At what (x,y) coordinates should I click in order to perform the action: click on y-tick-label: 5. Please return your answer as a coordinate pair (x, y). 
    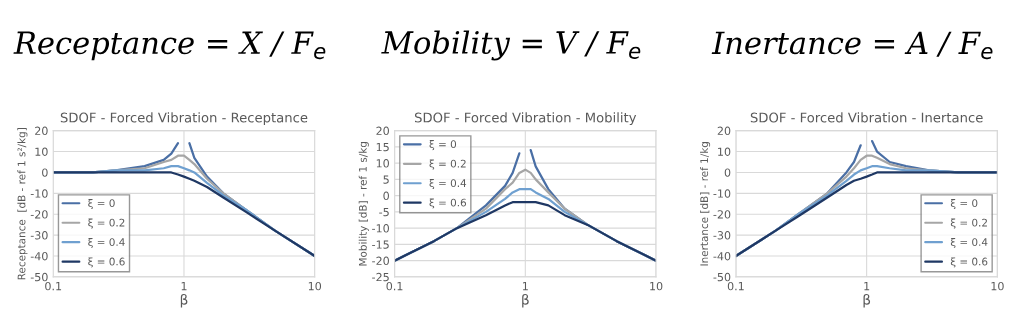
    Looking at the image, I should click on (386, 179).